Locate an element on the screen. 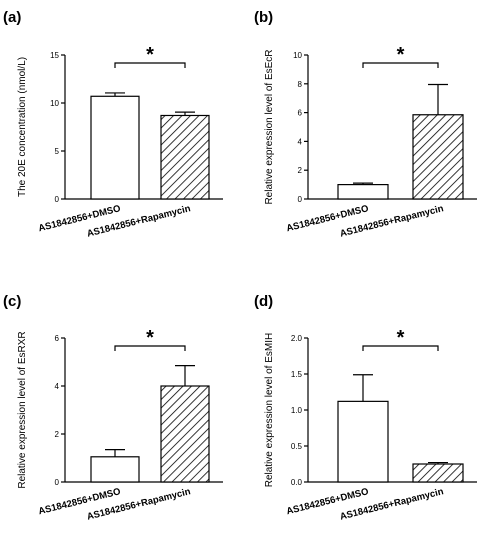 The image size is (481, 550). y-tick-label: 1.0 is located at coordinates (297, 410).